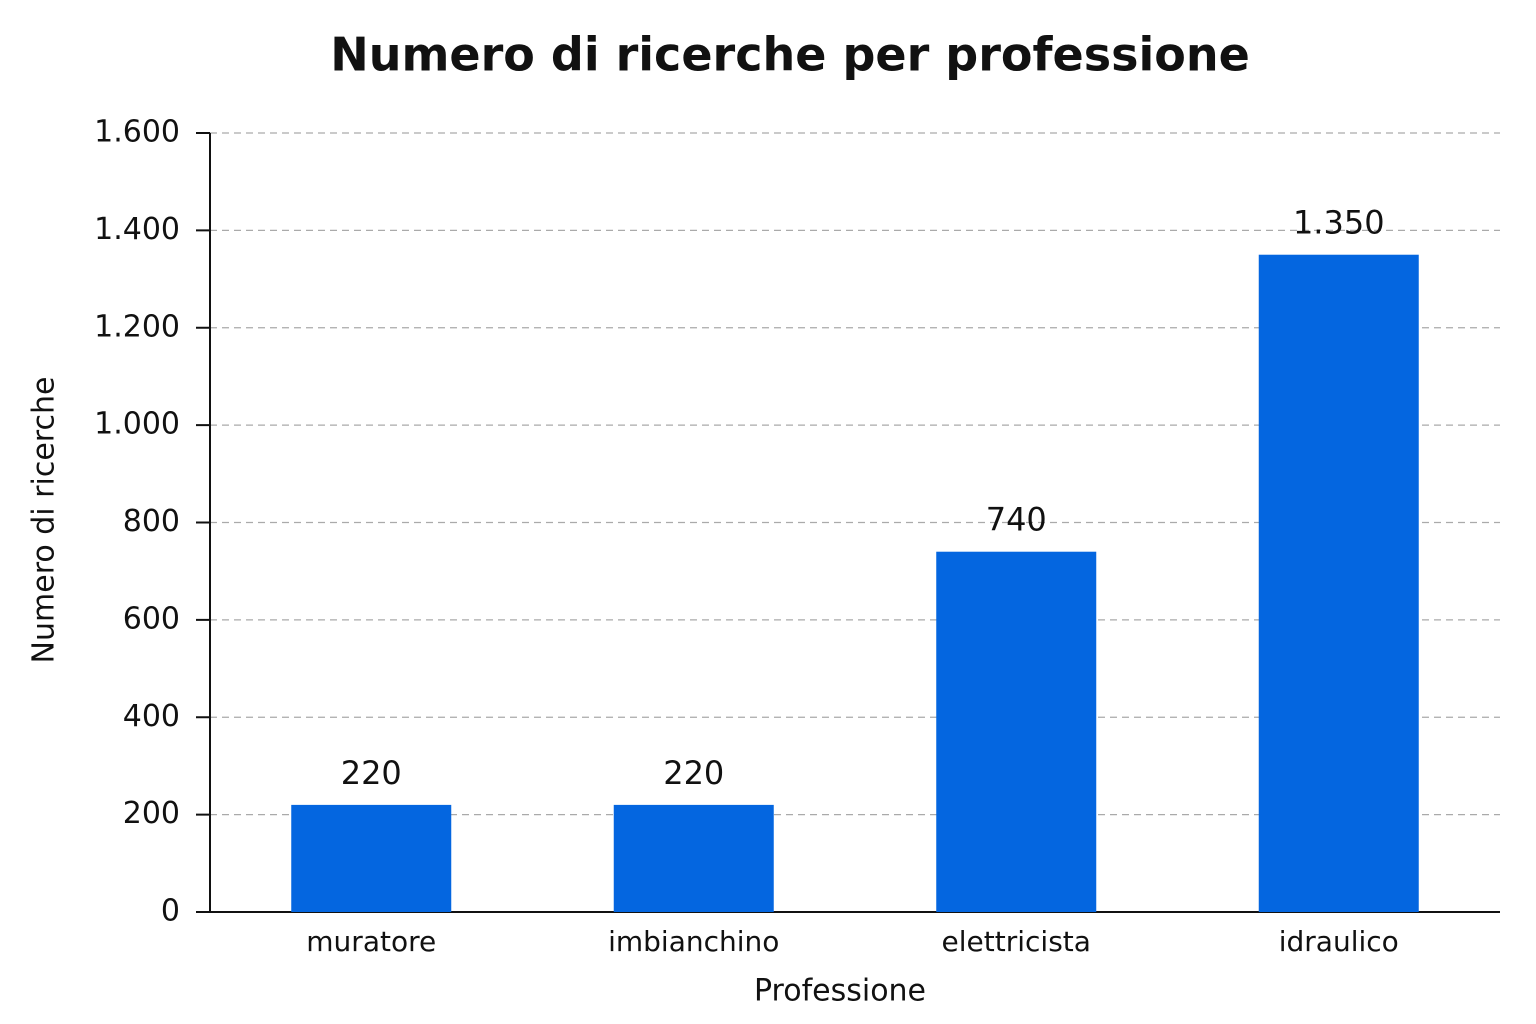  What do you see at coordinates (137, 132) in the screenshot?
I see `y-tick-label: 1.600` at bounding box center [137, 132].